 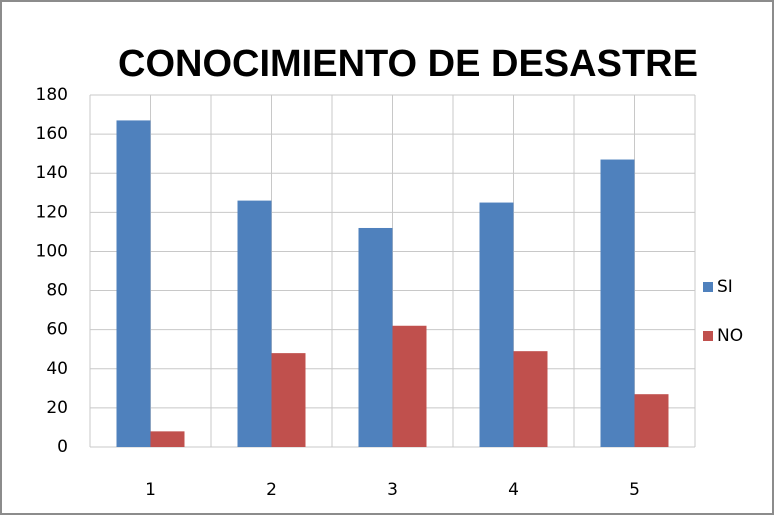 What do you see at coordinates (513, 490) in the screenshot?
I see `x-tick-label: 4` at bounding box center [513, 490].